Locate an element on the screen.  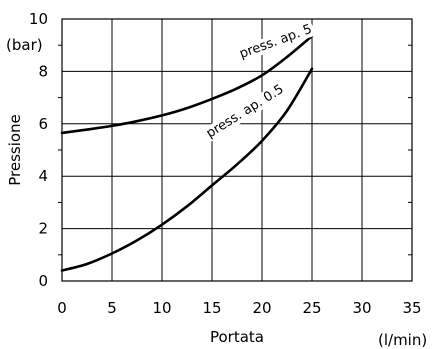
y-tick-label: 0 is located at coordinates (43, 281).